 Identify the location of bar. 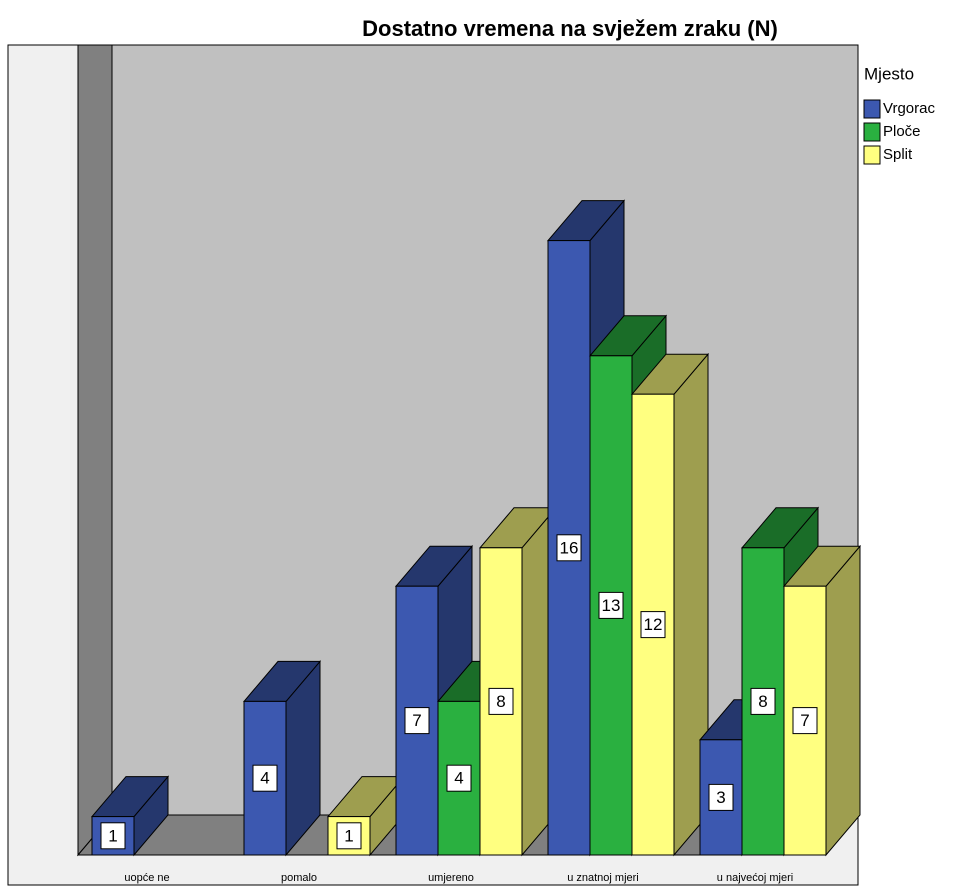
(805, 720).